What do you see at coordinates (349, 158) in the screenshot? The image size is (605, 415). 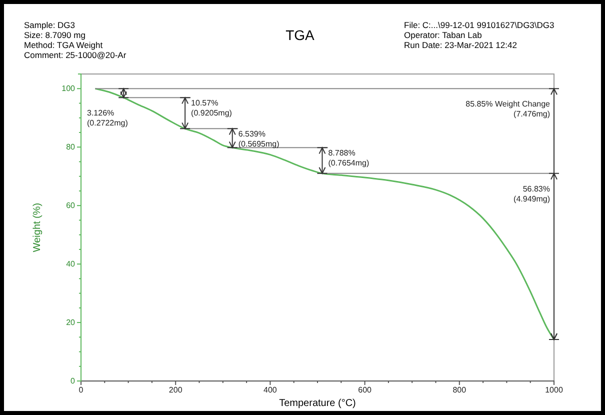 I see `annotation: 8.788% (0.7654mg)` at bounding box center [349, 158].